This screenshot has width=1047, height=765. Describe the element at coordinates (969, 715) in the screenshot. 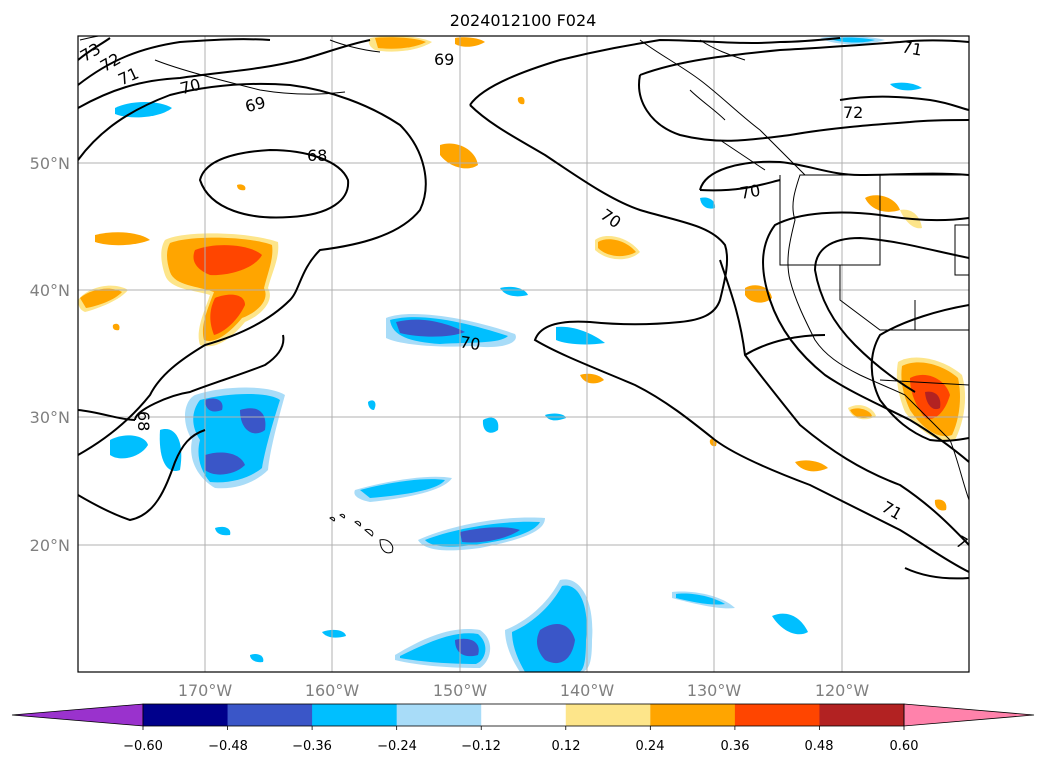

I see `colorbar-extend-high` at that location.